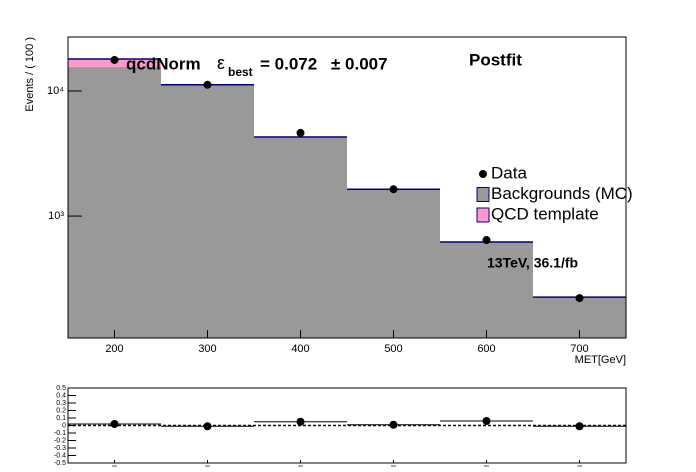  What do you see at coordinates (55, 91) in the screenshot?
I see `y-tick-label: 10⁴` at bounding box center [55, 91].